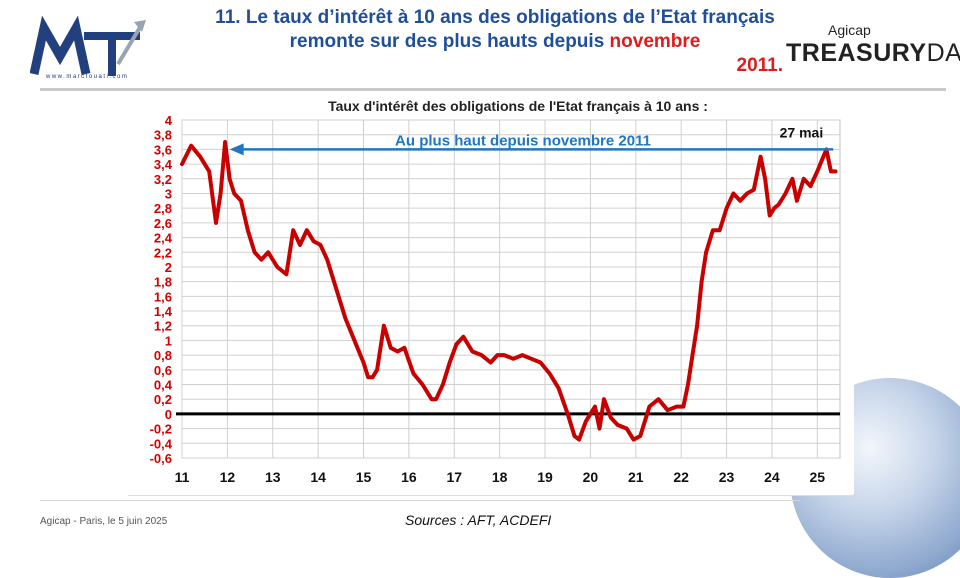  I want to click on x-tick-label: 18, so click(500, 477).